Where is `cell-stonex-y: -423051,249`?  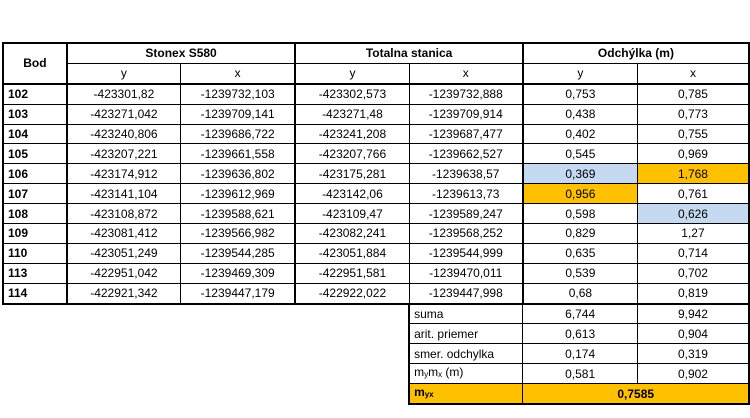 cell-stonex-y: -423051,249 is located at coordinates (124, 253).